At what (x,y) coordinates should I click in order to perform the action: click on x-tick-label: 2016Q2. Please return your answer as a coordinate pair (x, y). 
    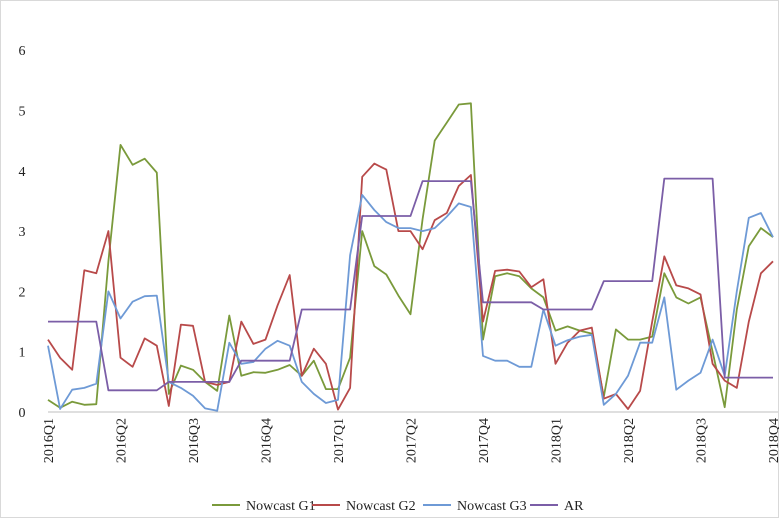
    Looking at the image, I should click on (122, 440).